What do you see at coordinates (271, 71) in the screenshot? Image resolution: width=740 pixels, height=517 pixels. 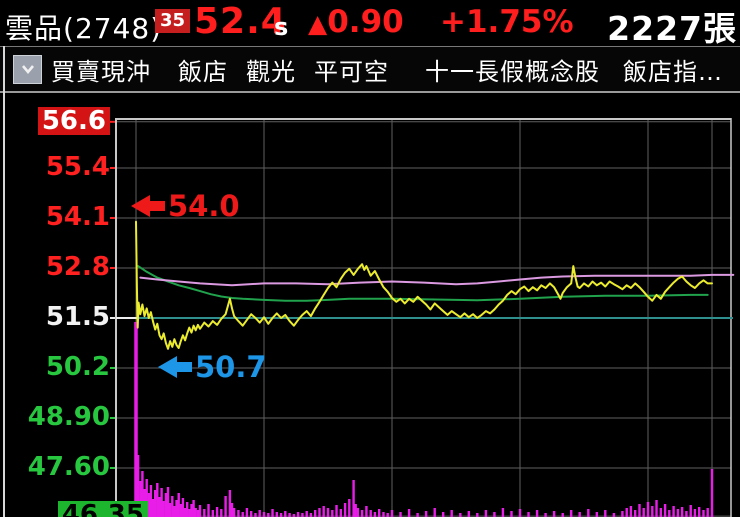 I see `tab-item-3: 觀光` at bounding box center [271, 71].